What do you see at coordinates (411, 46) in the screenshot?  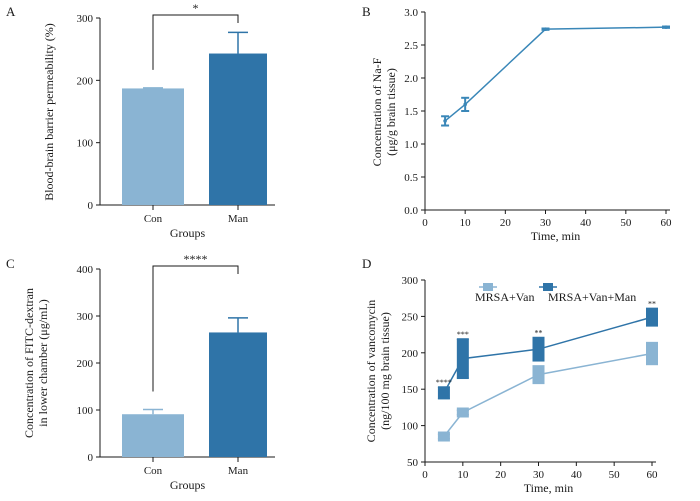 I see `y-tick-label: 2.5` at bounding box center [411, 46].